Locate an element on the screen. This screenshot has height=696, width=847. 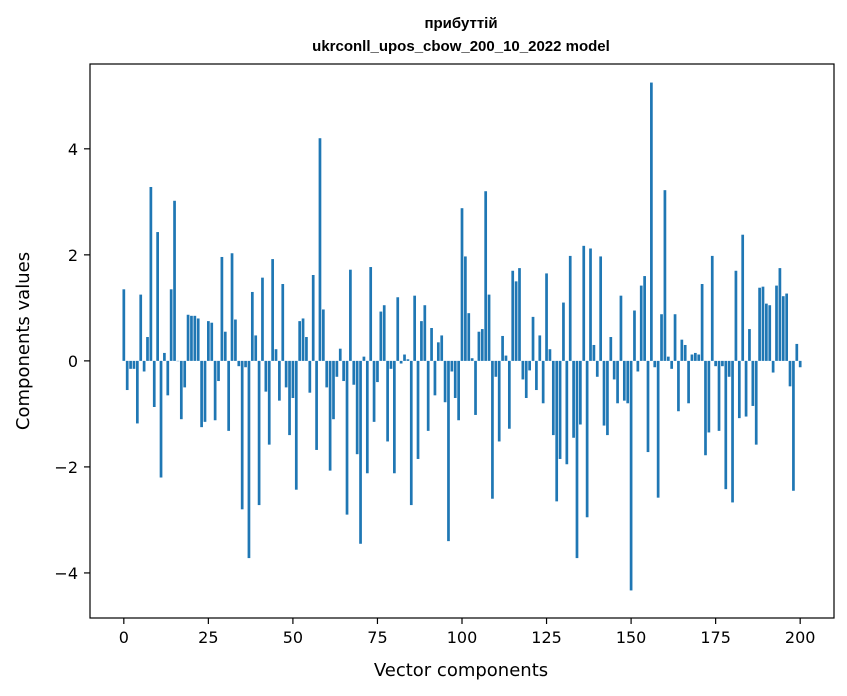
x-tick-label: 25 is located at coordinates (208, 637).